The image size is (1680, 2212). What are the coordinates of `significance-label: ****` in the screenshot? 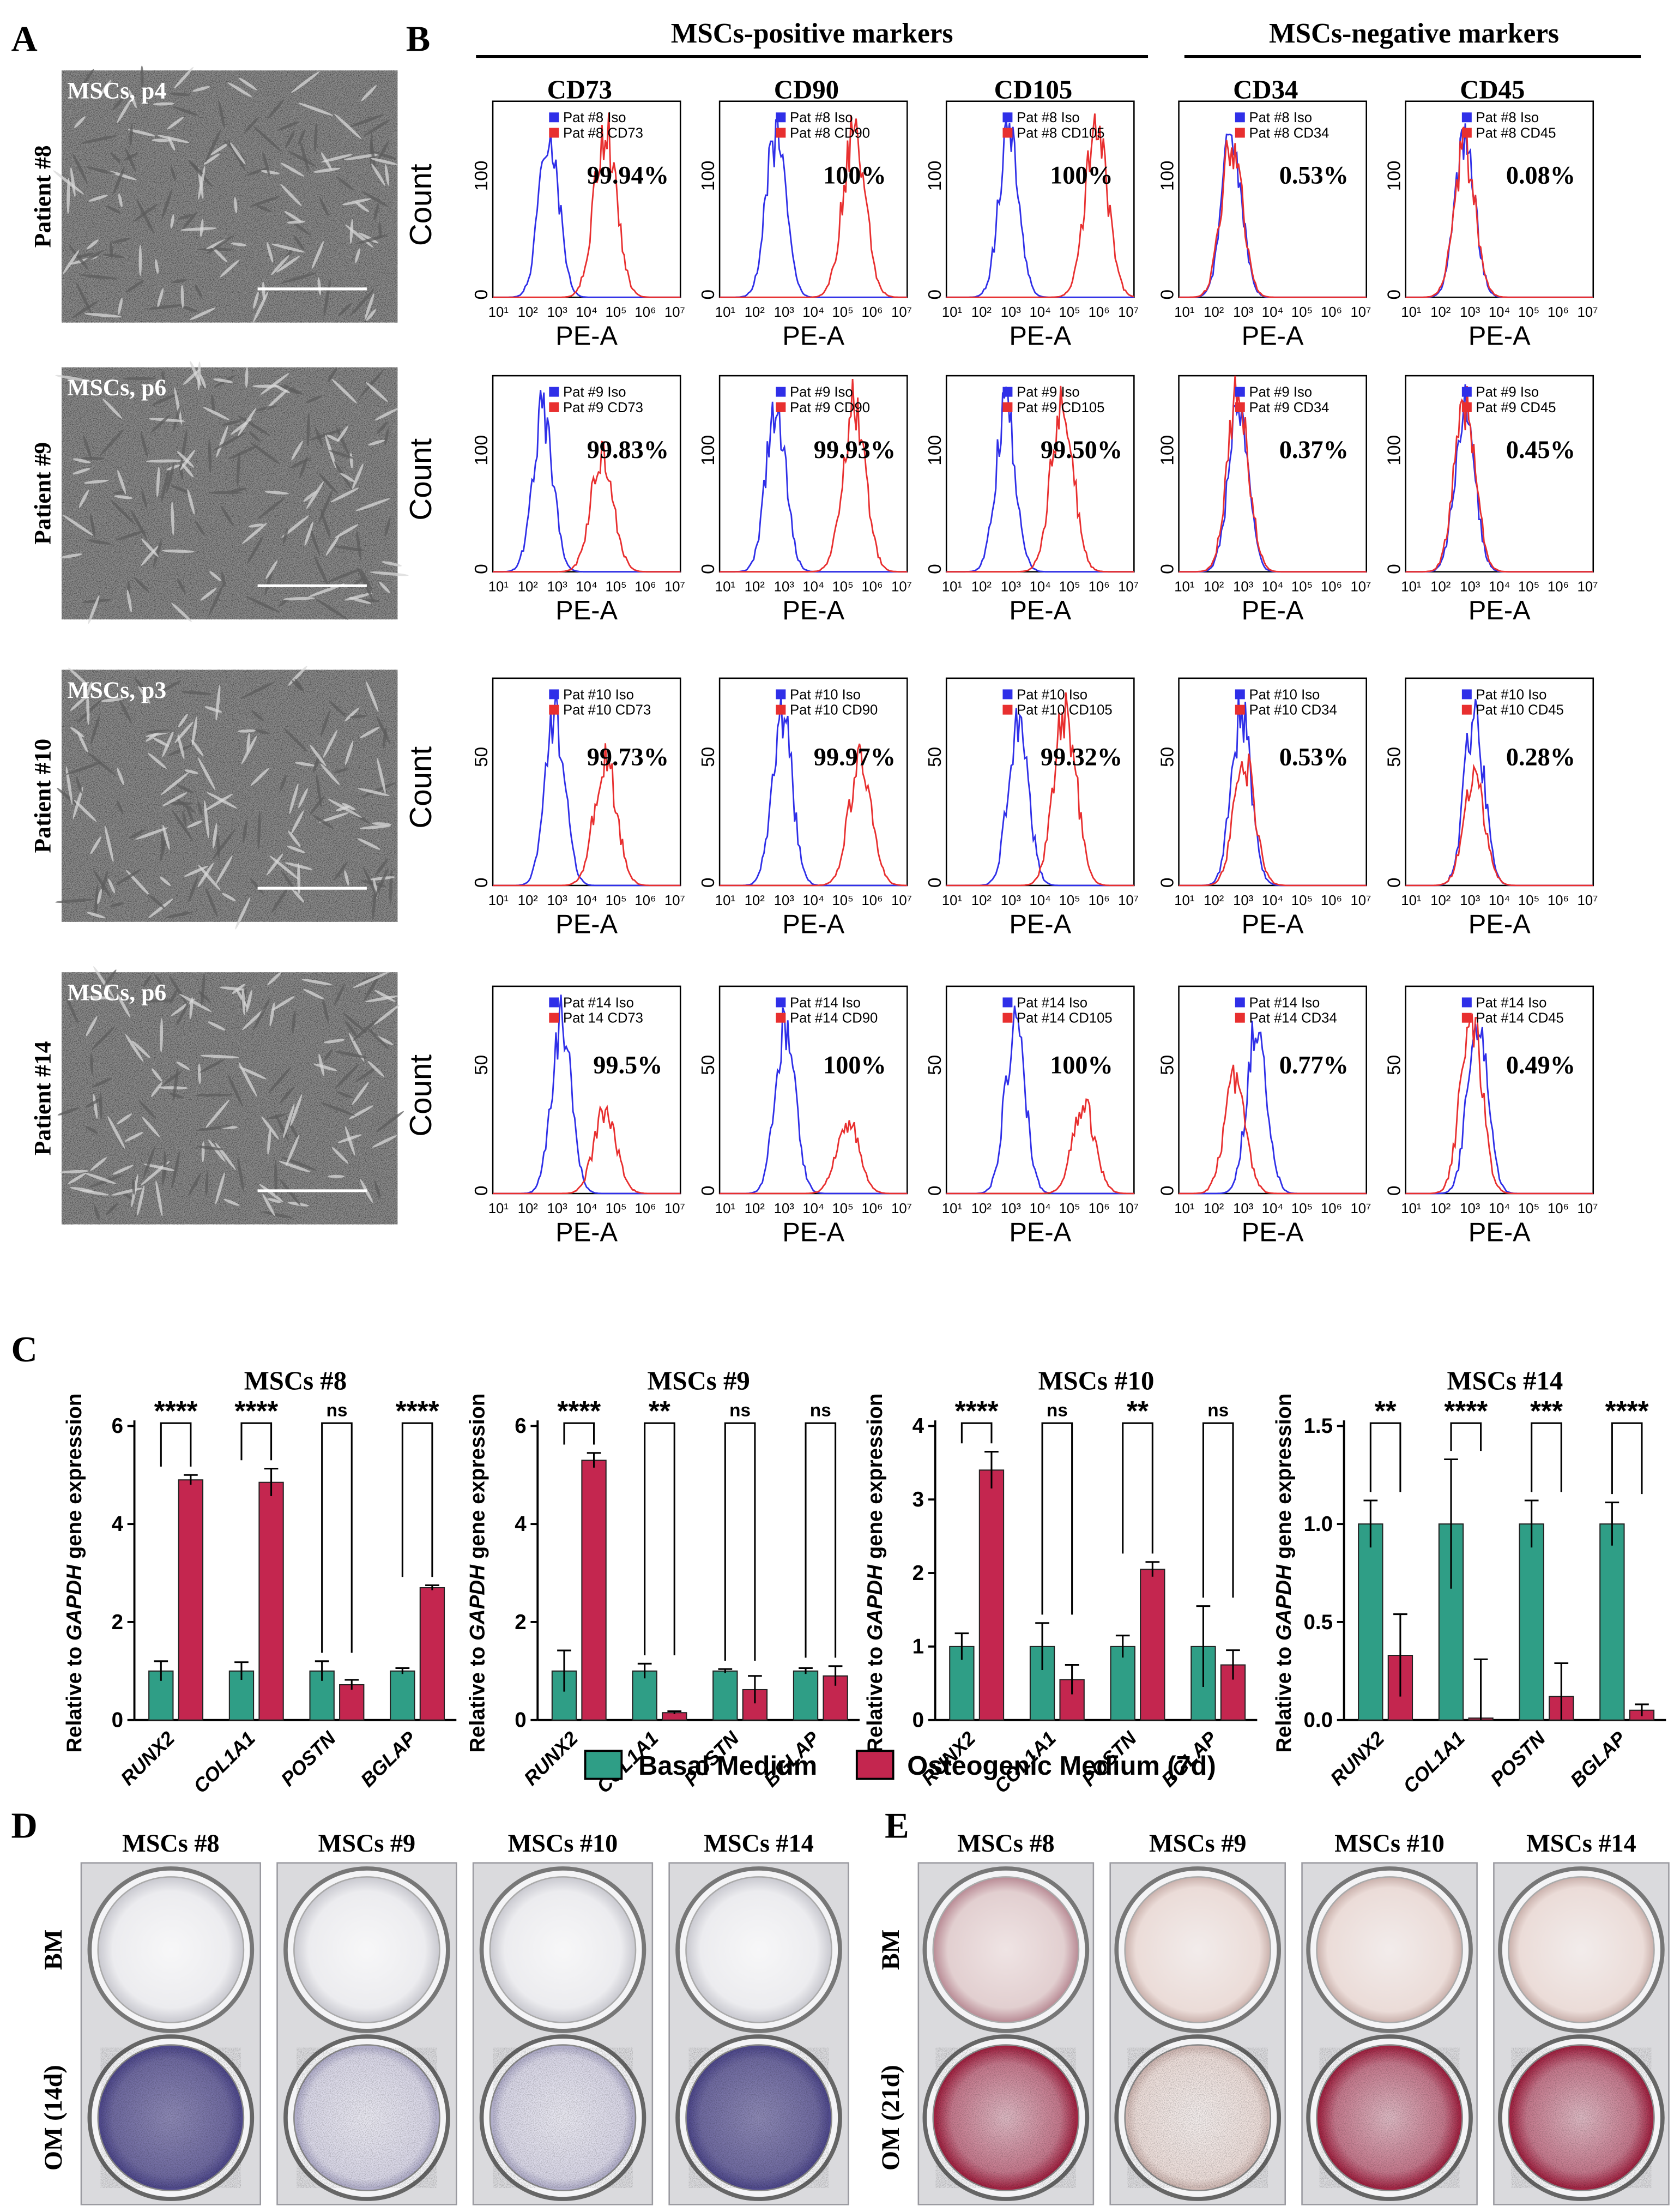 It's located at (176, 1410).